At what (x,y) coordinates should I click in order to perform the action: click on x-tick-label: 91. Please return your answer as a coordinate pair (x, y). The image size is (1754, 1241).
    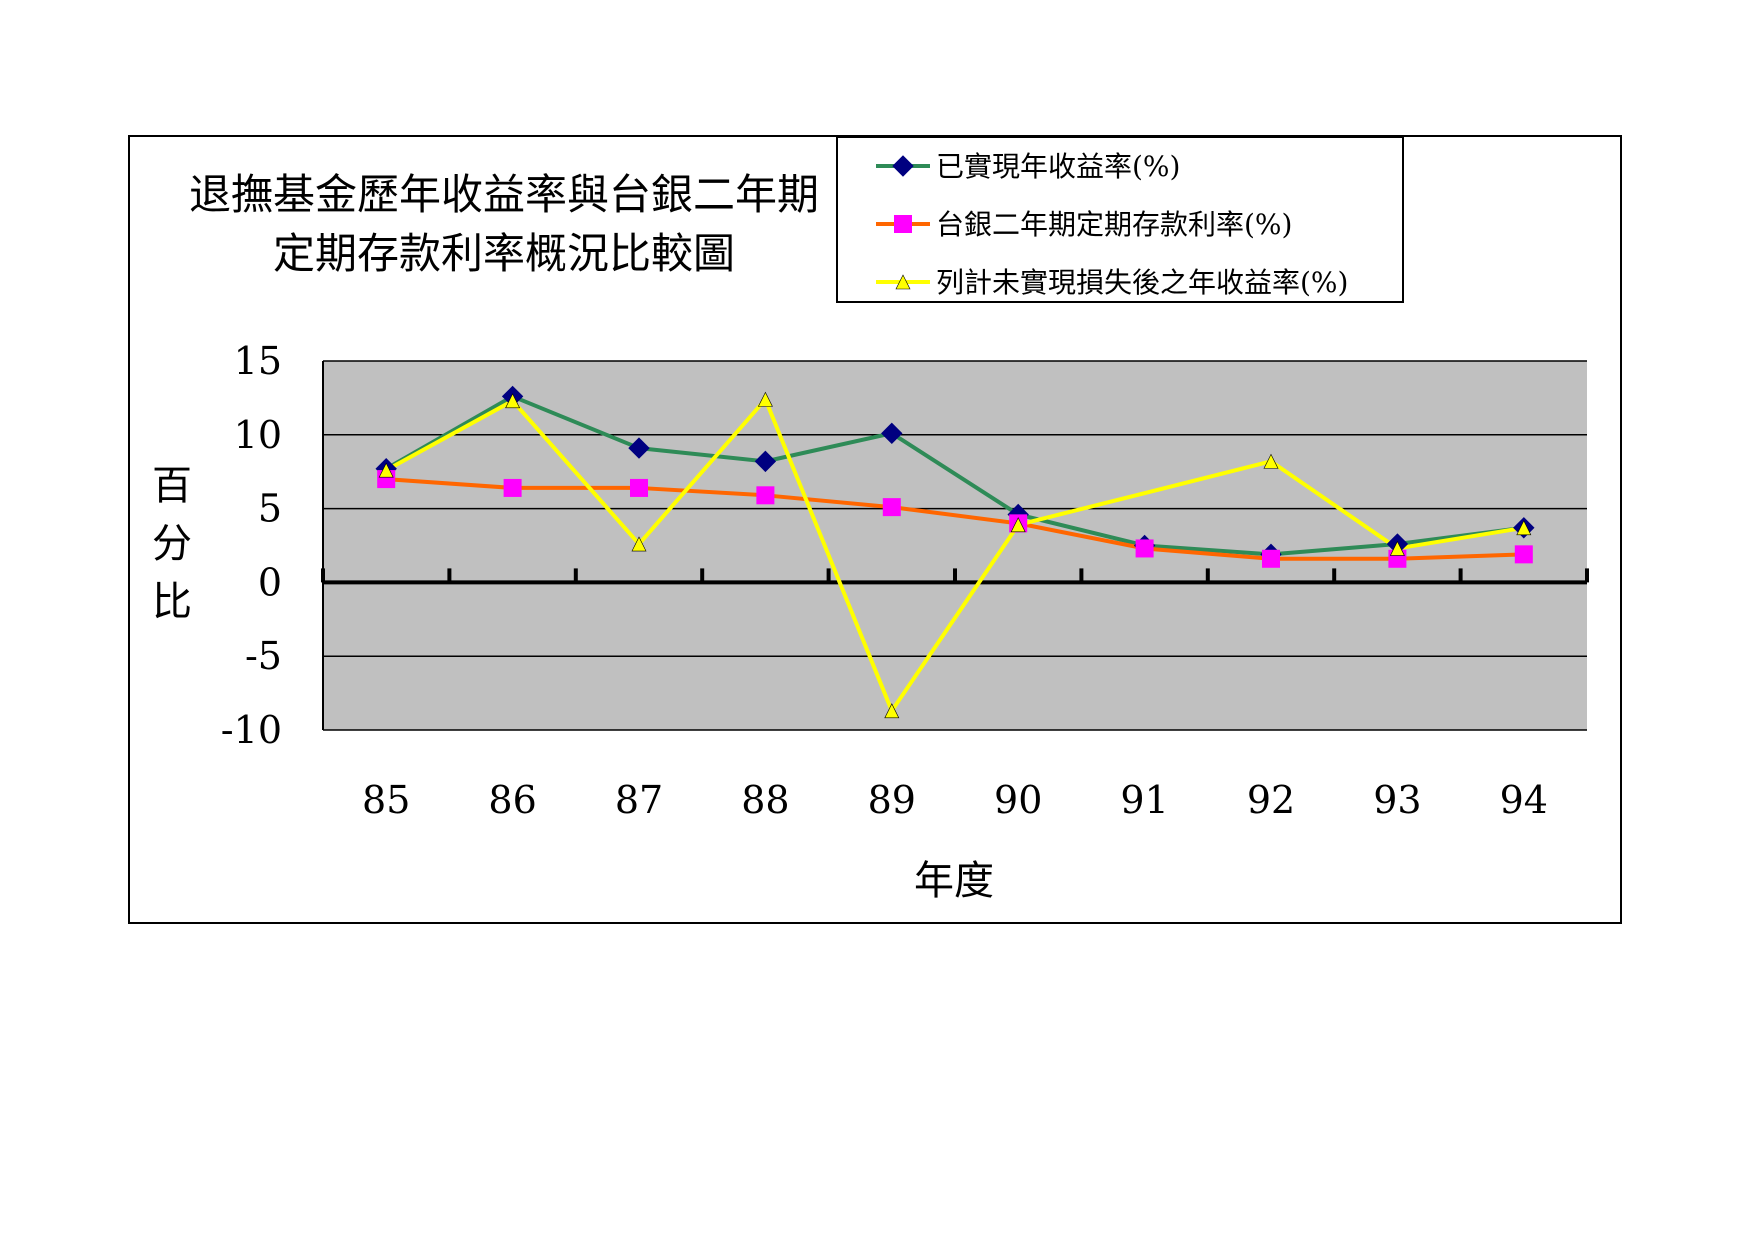
    Looking at the image, I should click on (1144, 800).